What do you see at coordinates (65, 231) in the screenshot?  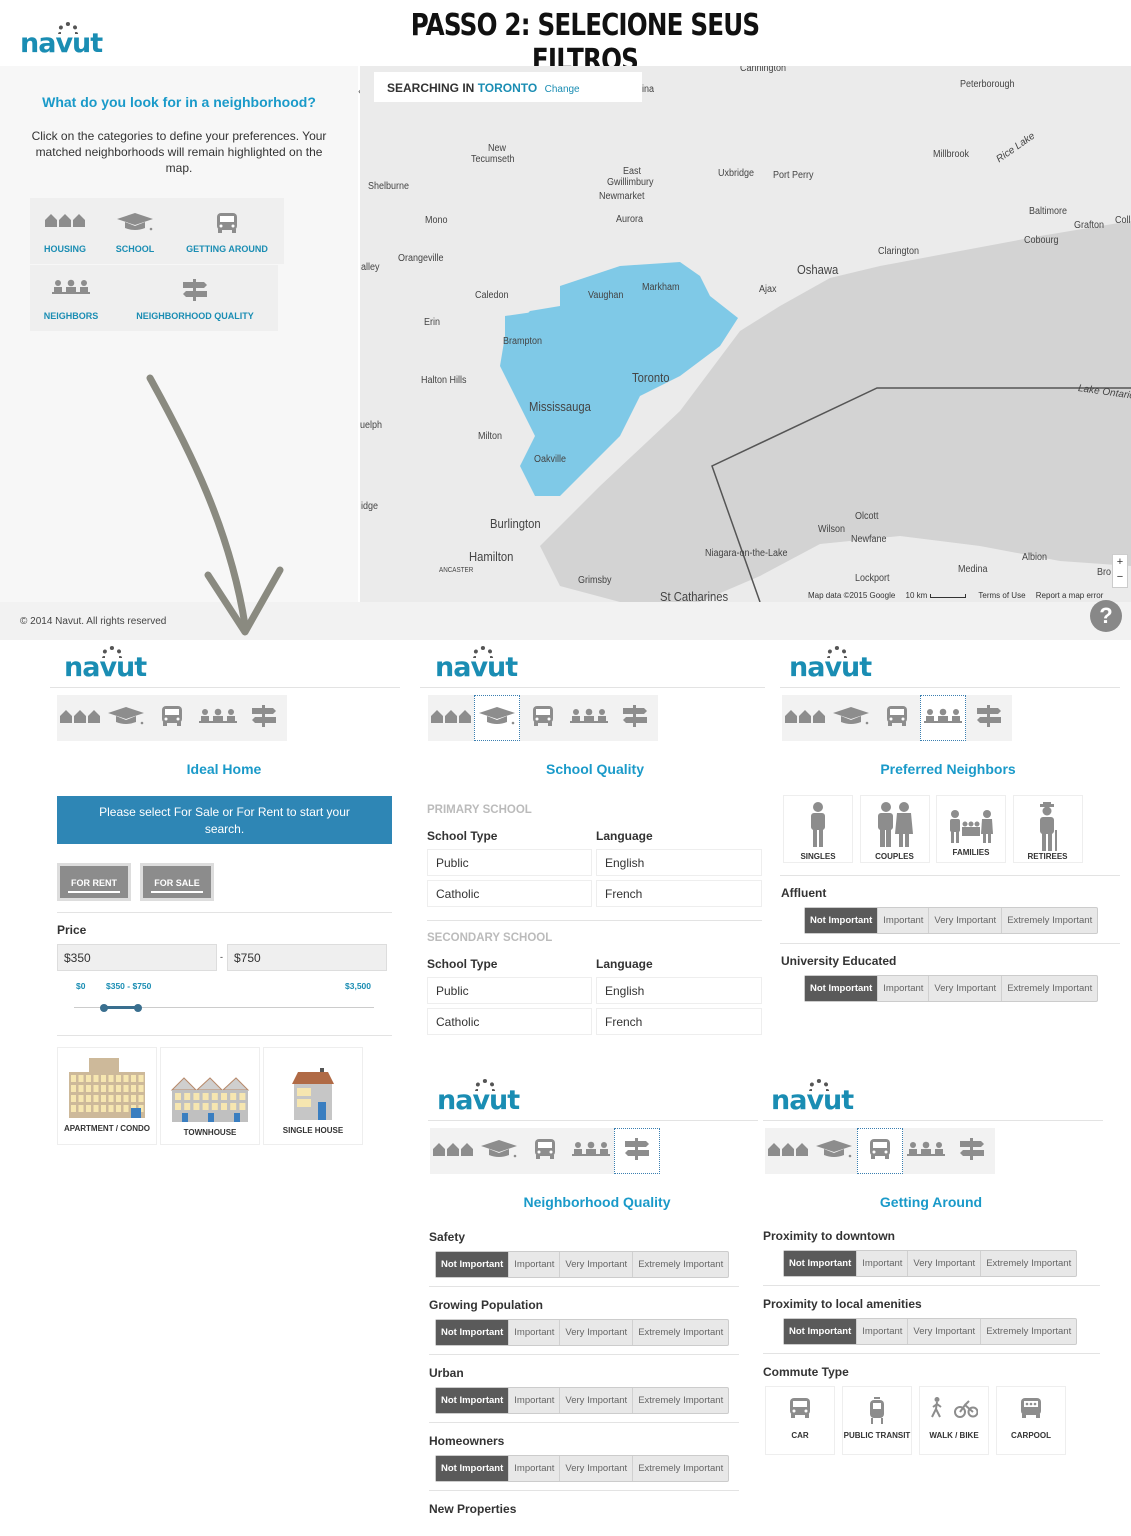 I see `category-housing: HOUSING` at bounding box center [65, 231].